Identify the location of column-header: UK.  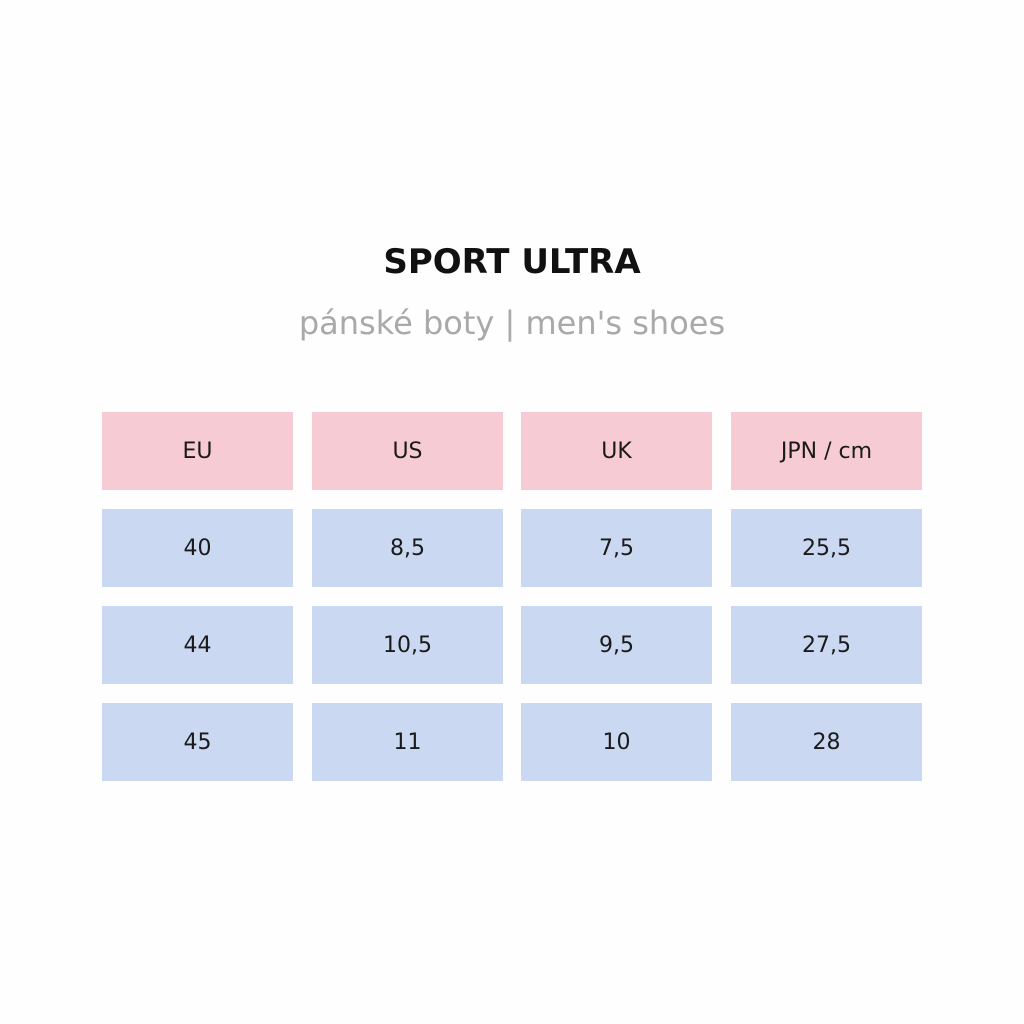
(616, 451).